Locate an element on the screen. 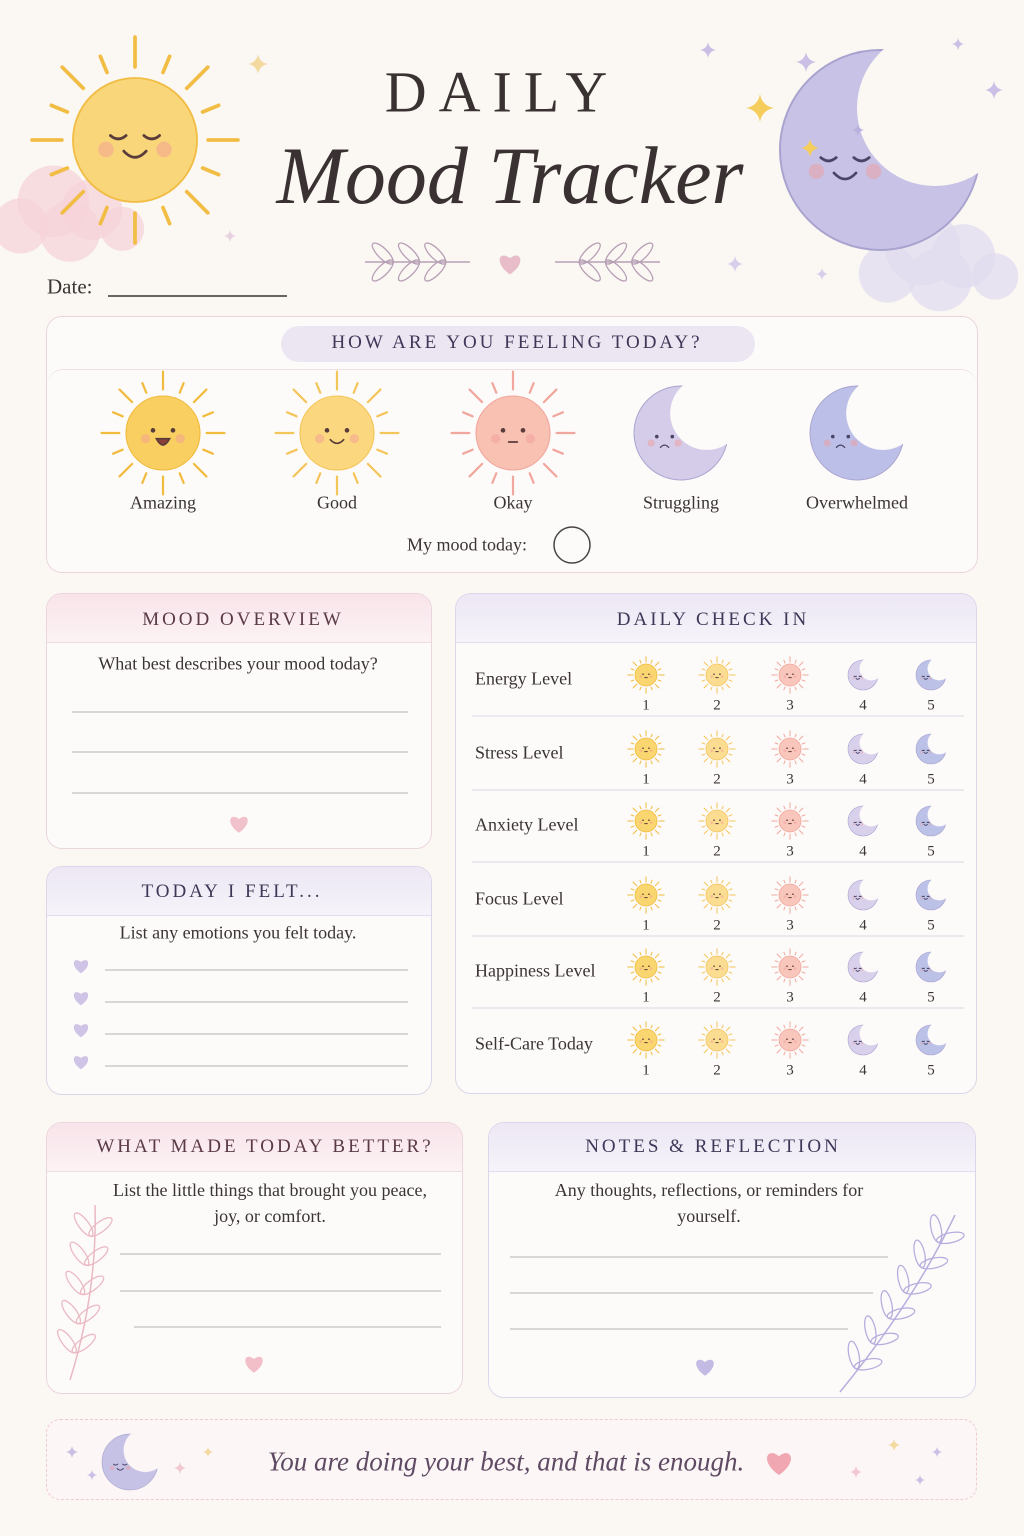 The image size is (1024, 1536). scale-number: 1 is located at coordinates (646, 997).